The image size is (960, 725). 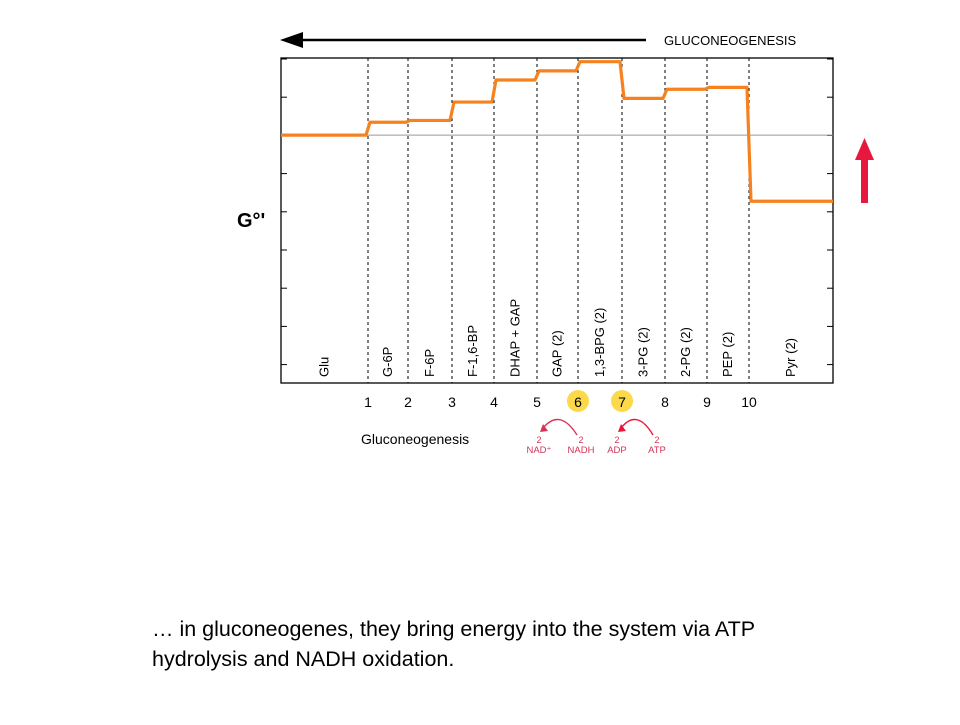 What do you see at coordinates (707, 402) in the screenshot?
I see `x-tick-label: 9` at bounding box center [707, 402].